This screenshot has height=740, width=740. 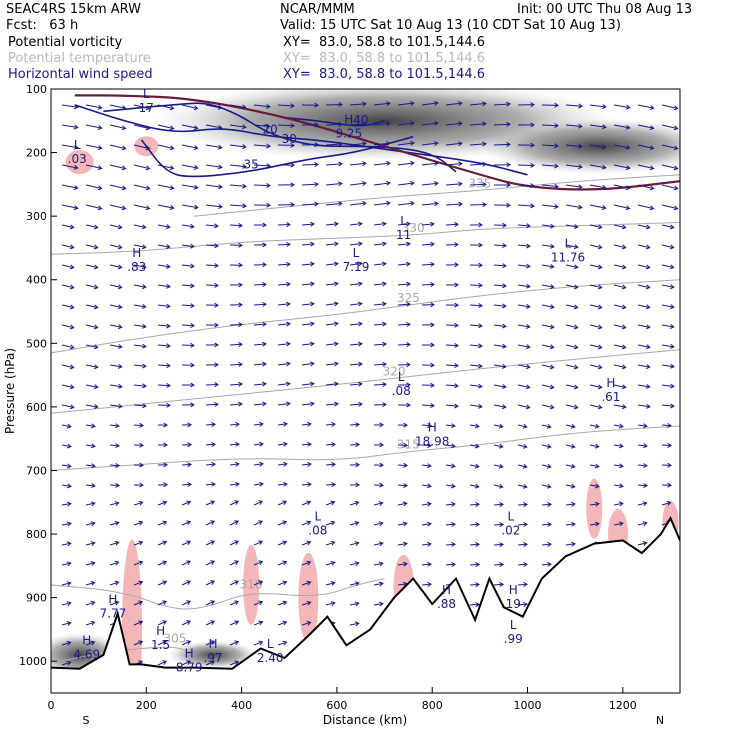 I want to click on x-tick-label: 200, so click(x=146, y=705).